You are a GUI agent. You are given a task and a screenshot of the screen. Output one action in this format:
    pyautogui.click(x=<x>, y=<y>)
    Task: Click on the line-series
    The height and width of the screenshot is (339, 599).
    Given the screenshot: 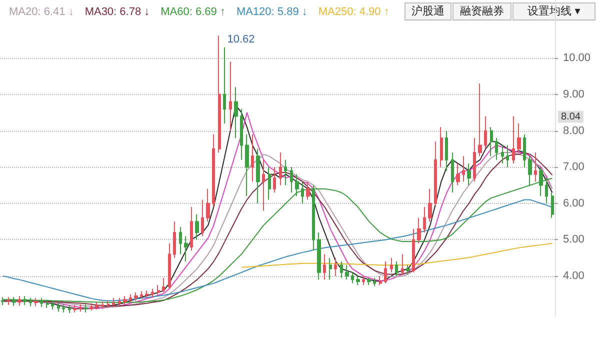 What is the action you would take?
    pyautogui.click(x=396, y=255)
    